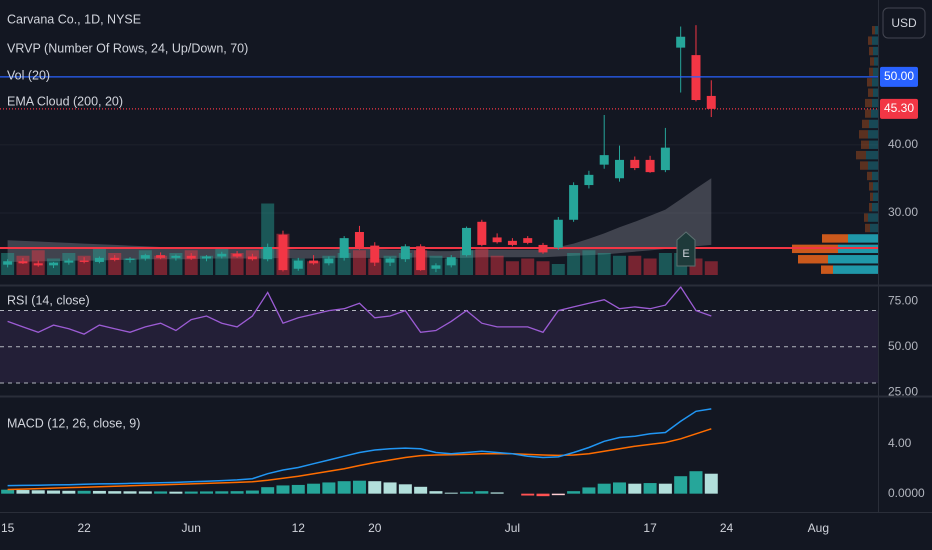  What do you see at coordinates (359, 220) in the screenshot?
I see `ema-cloud` at bounding box center [359, 220].